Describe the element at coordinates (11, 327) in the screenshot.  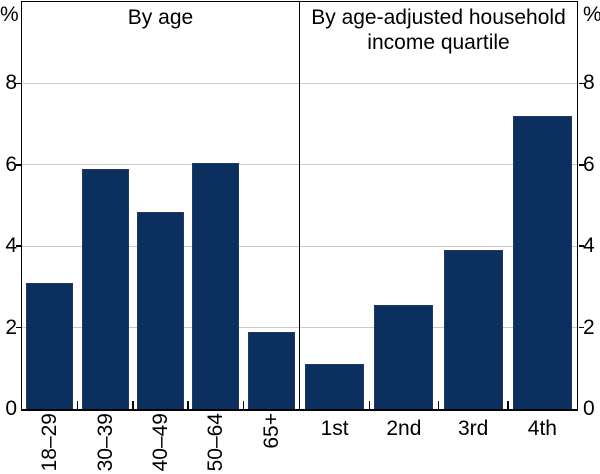
I see `y-axis-label-yl-2: 2` at that location.